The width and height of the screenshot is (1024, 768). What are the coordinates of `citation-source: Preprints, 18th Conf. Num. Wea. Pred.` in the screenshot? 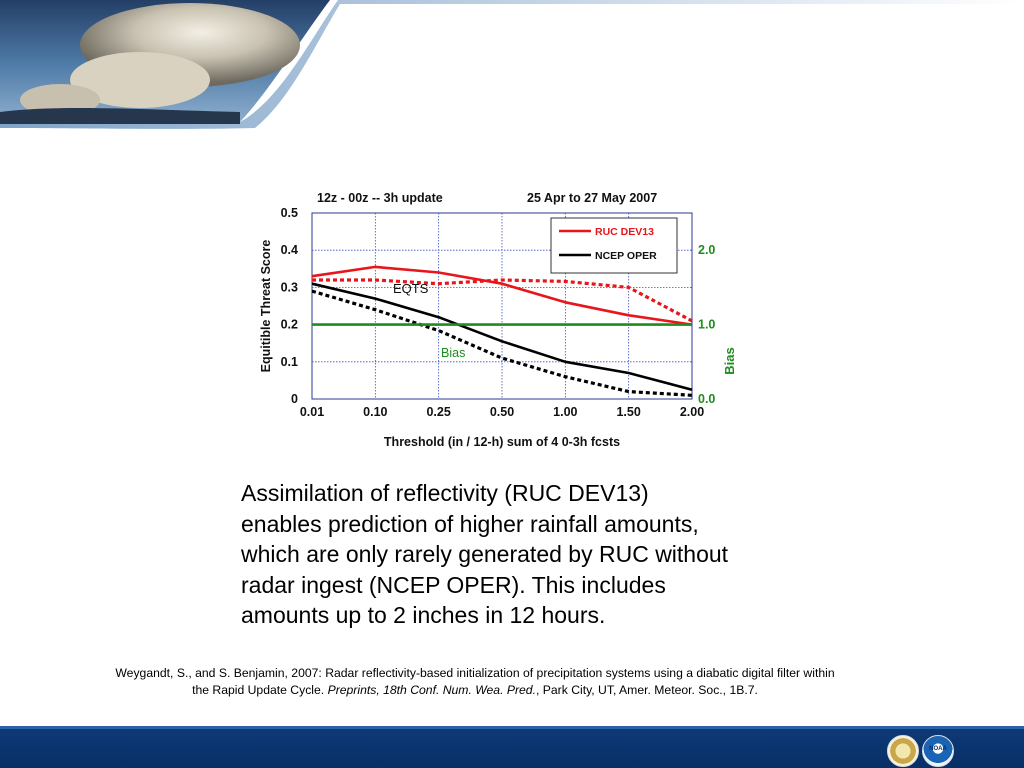 It's located at (431, 690).